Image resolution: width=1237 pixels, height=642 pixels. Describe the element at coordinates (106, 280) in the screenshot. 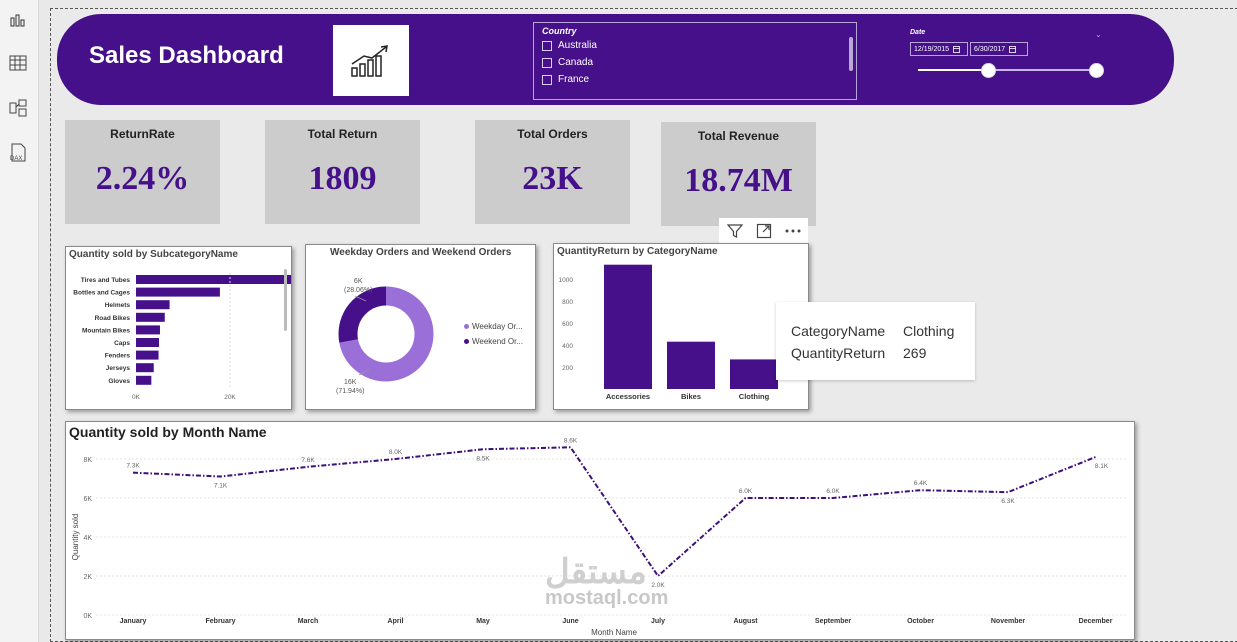

I see `category-label: Tires and Tubes` at that location.